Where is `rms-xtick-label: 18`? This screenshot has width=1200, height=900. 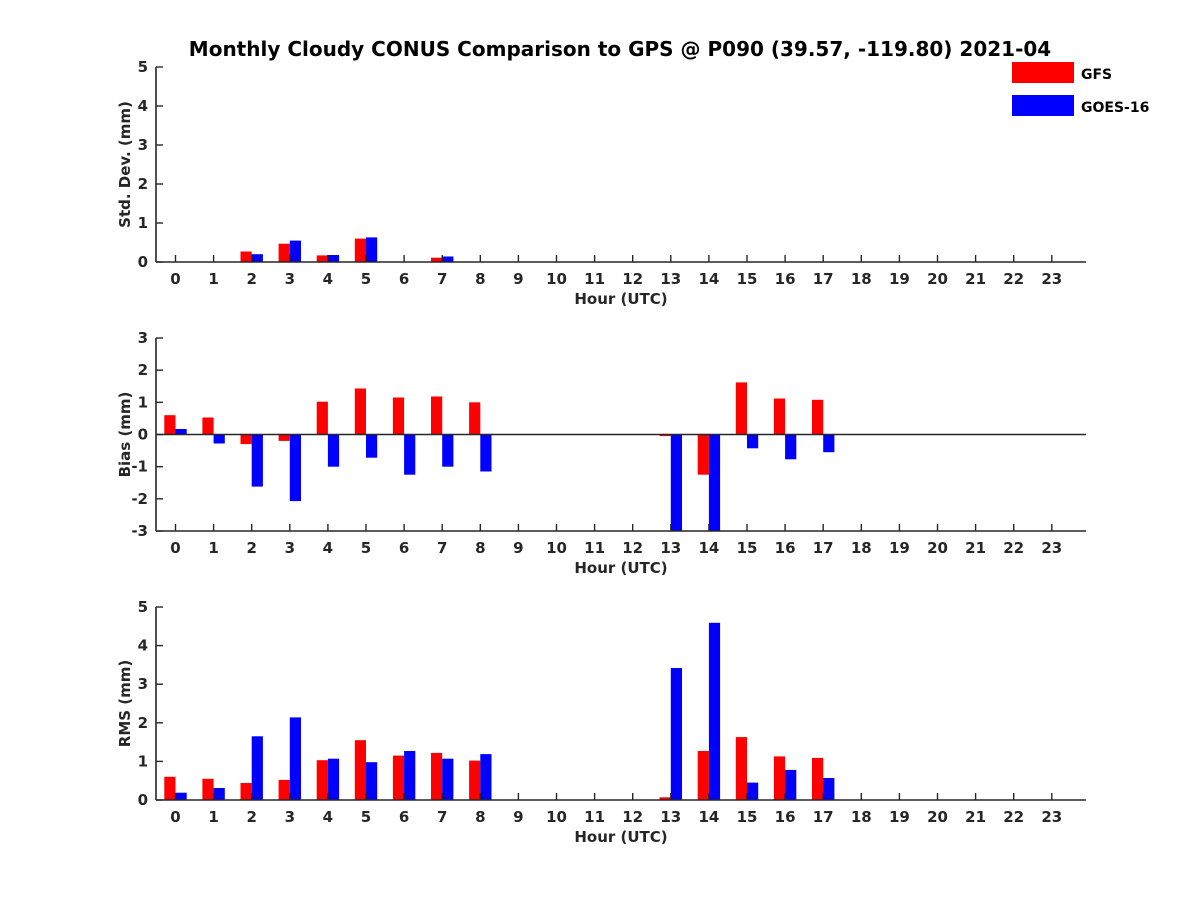 rms-xtick-label: 18 is located at coordinates (861, 817).